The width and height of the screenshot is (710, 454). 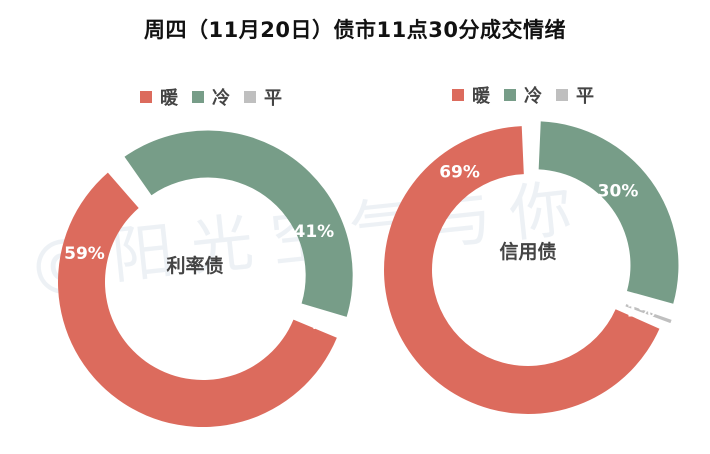 What do you see at coordinates (459, 172) in the screenshot?
I see `value-label: 69%` at bounding box center [459, 172].